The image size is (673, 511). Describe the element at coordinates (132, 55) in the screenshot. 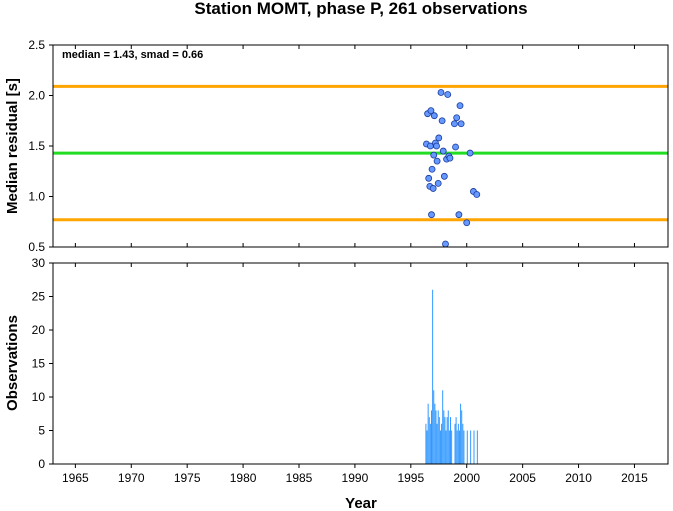

I see `median-smad-annotation: median = 1.43, smad = 0.66` at that location.